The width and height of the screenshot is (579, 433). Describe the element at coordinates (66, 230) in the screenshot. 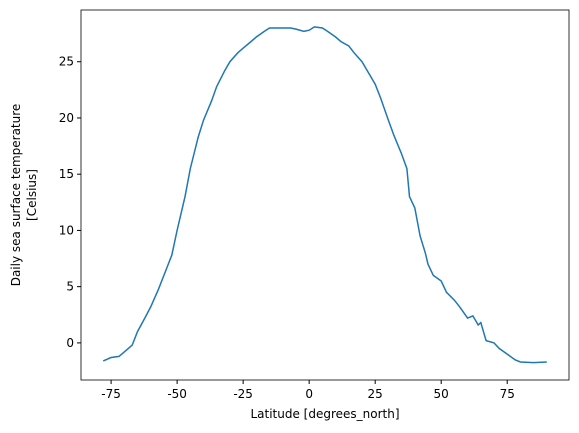

I see `y-tick-label: 10` at that location.